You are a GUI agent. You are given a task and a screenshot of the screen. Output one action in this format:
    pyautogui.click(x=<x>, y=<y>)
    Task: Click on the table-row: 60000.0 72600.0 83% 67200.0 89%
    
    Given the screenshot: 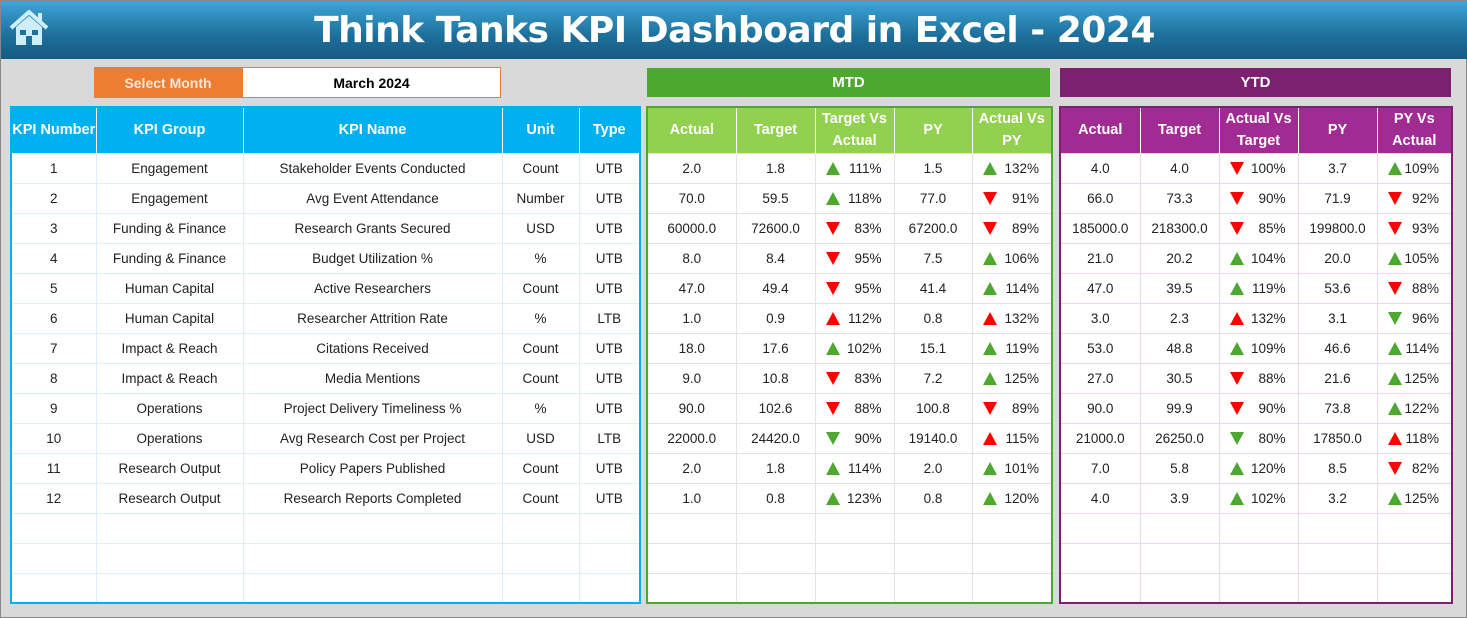 What is the action you would take?
    pyautogui.click(x=849, y=228)
    